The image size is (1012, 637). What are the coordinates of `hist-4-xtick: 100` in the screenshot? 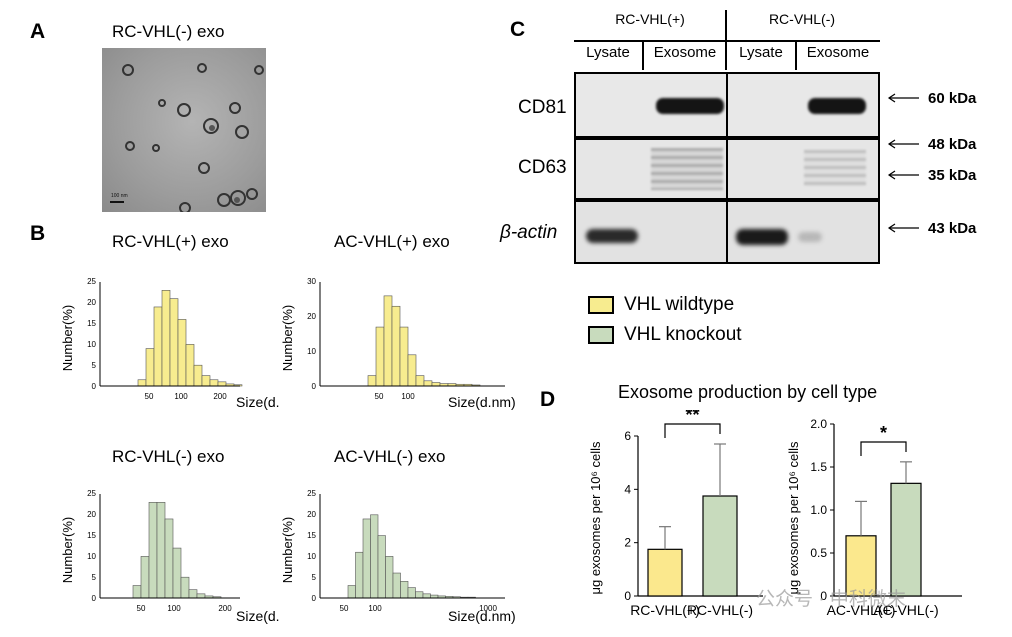 It's located at (375, 608).